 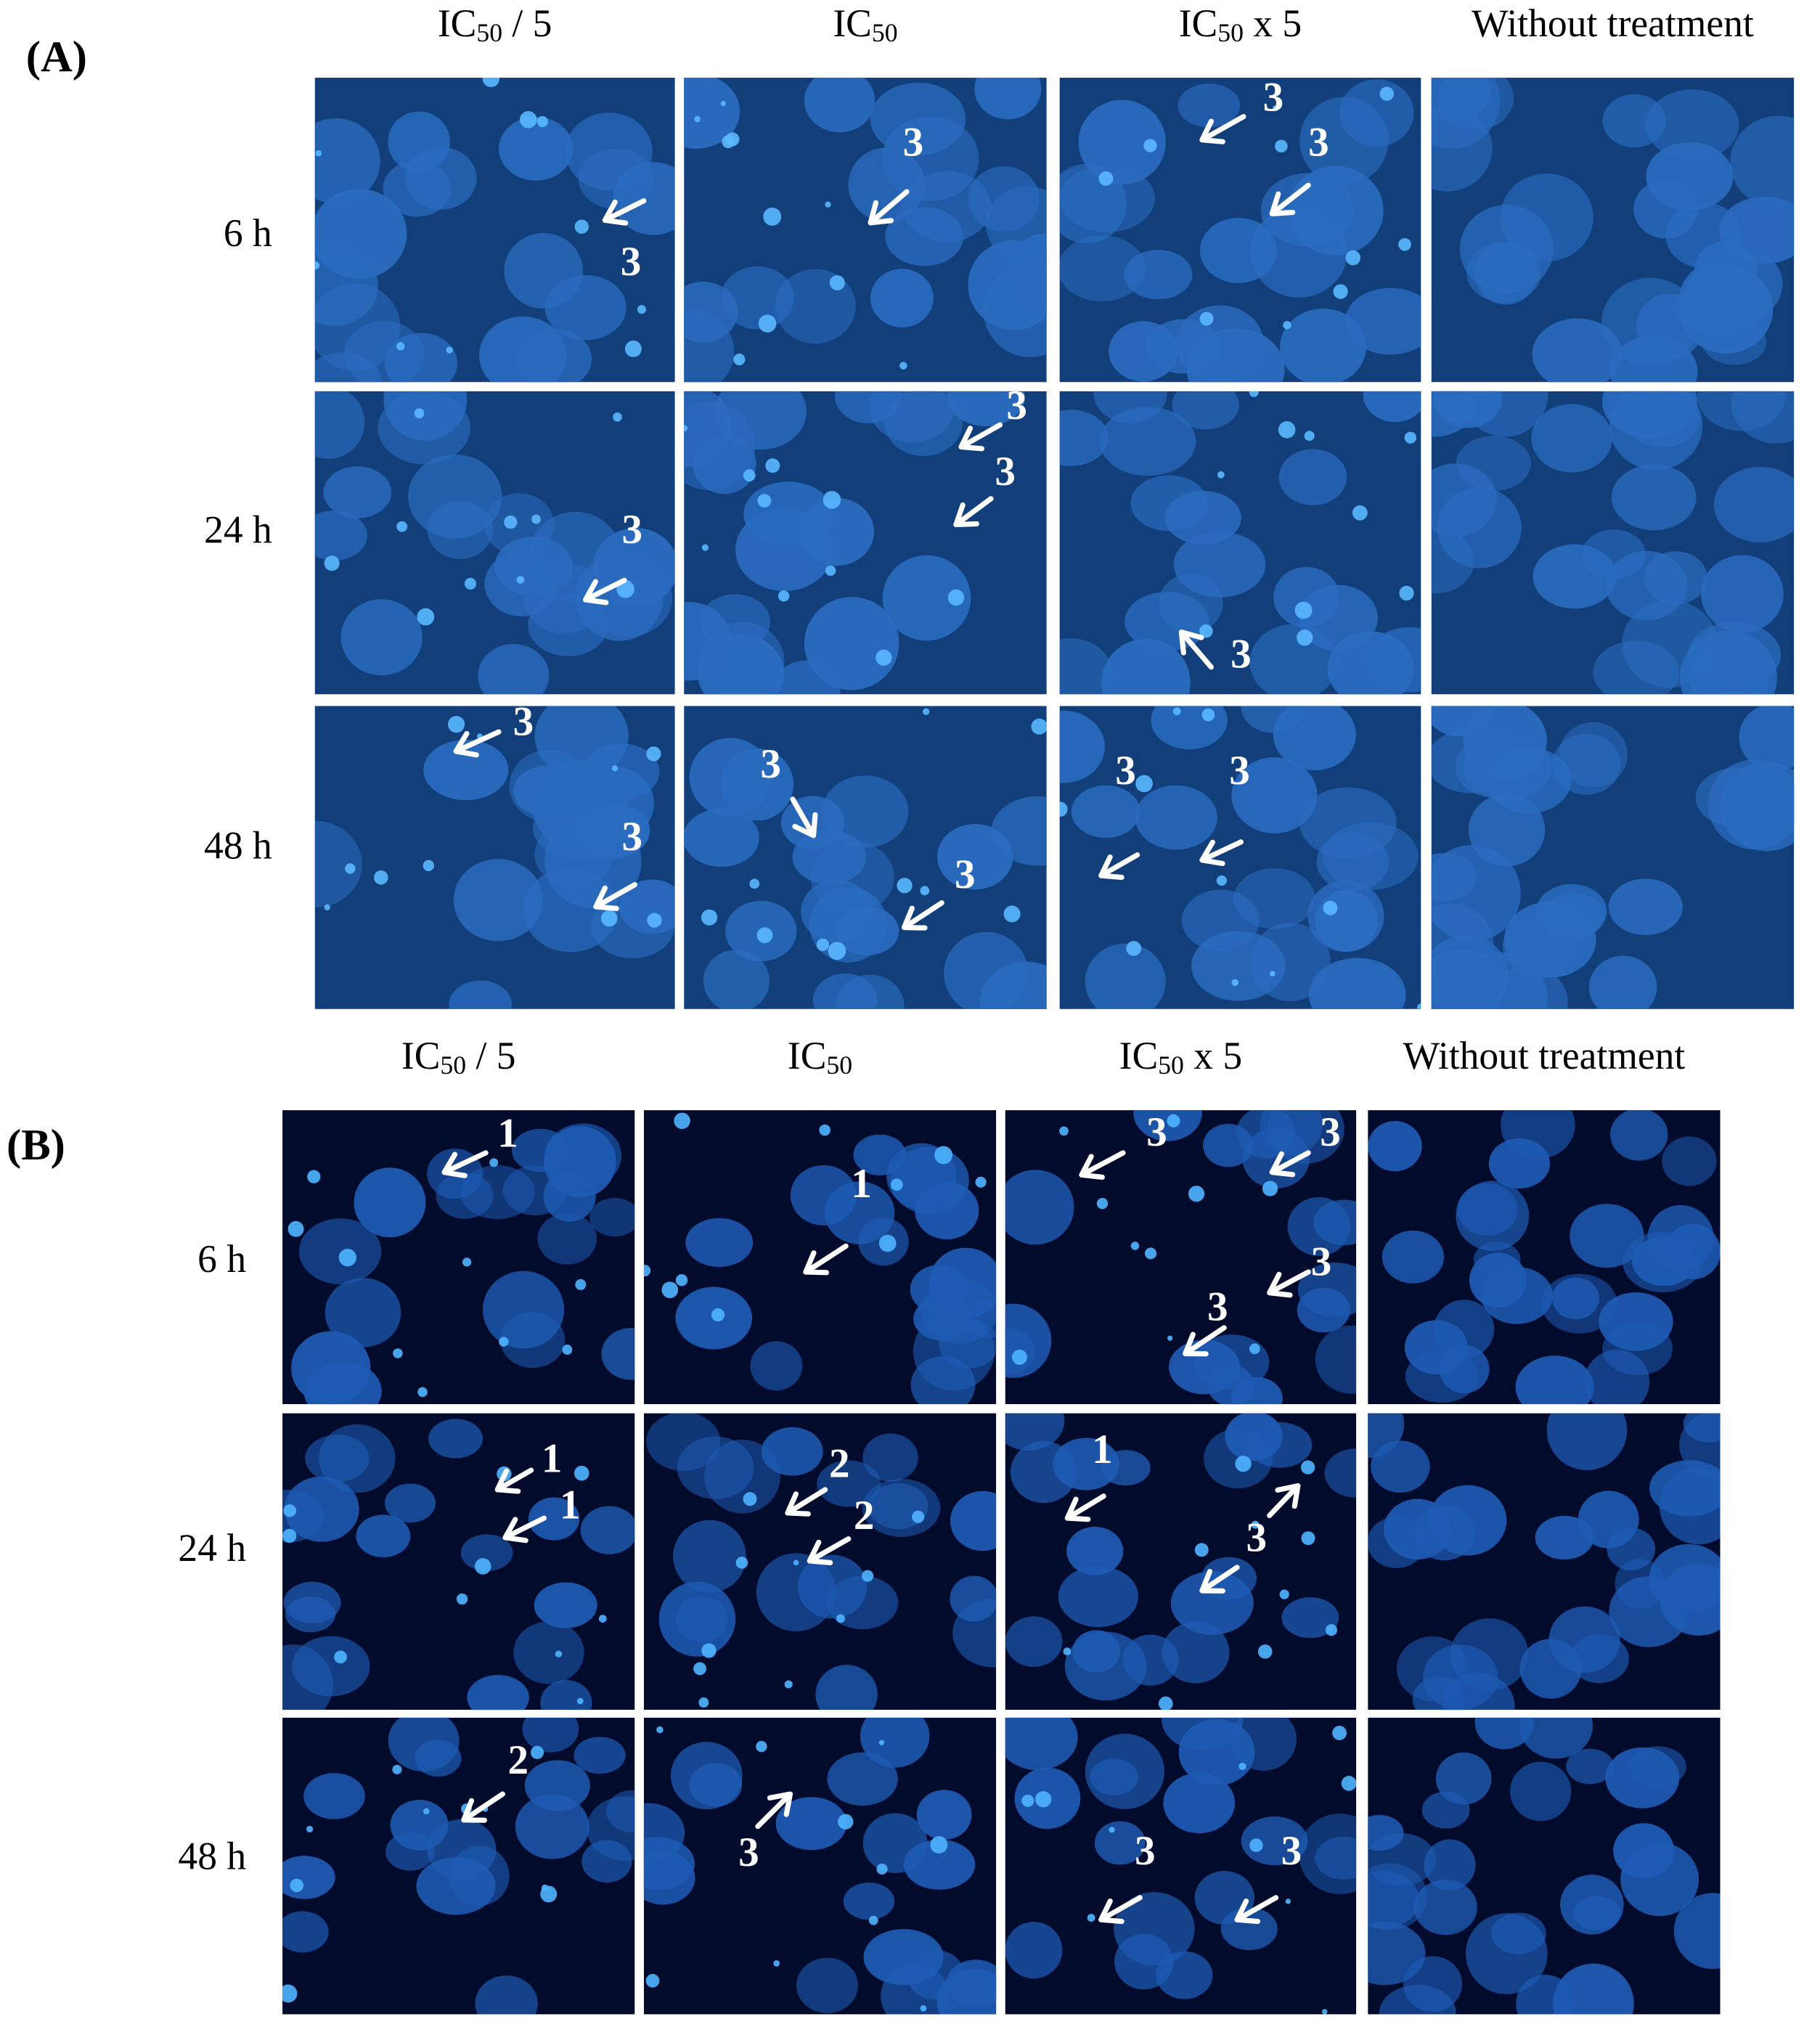 I want to click on micrograph-background, so click(x=865, y=231).